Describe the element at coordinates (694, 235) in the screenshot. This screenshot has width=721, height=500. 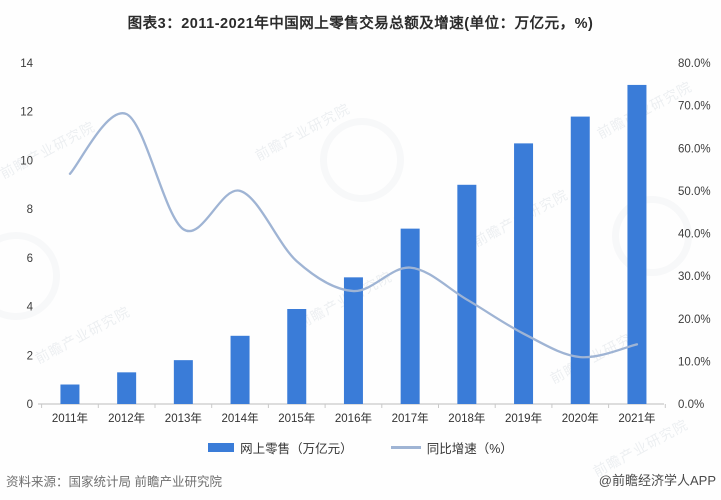
I see `right-axis-tick-label: 40.0%` at that location.